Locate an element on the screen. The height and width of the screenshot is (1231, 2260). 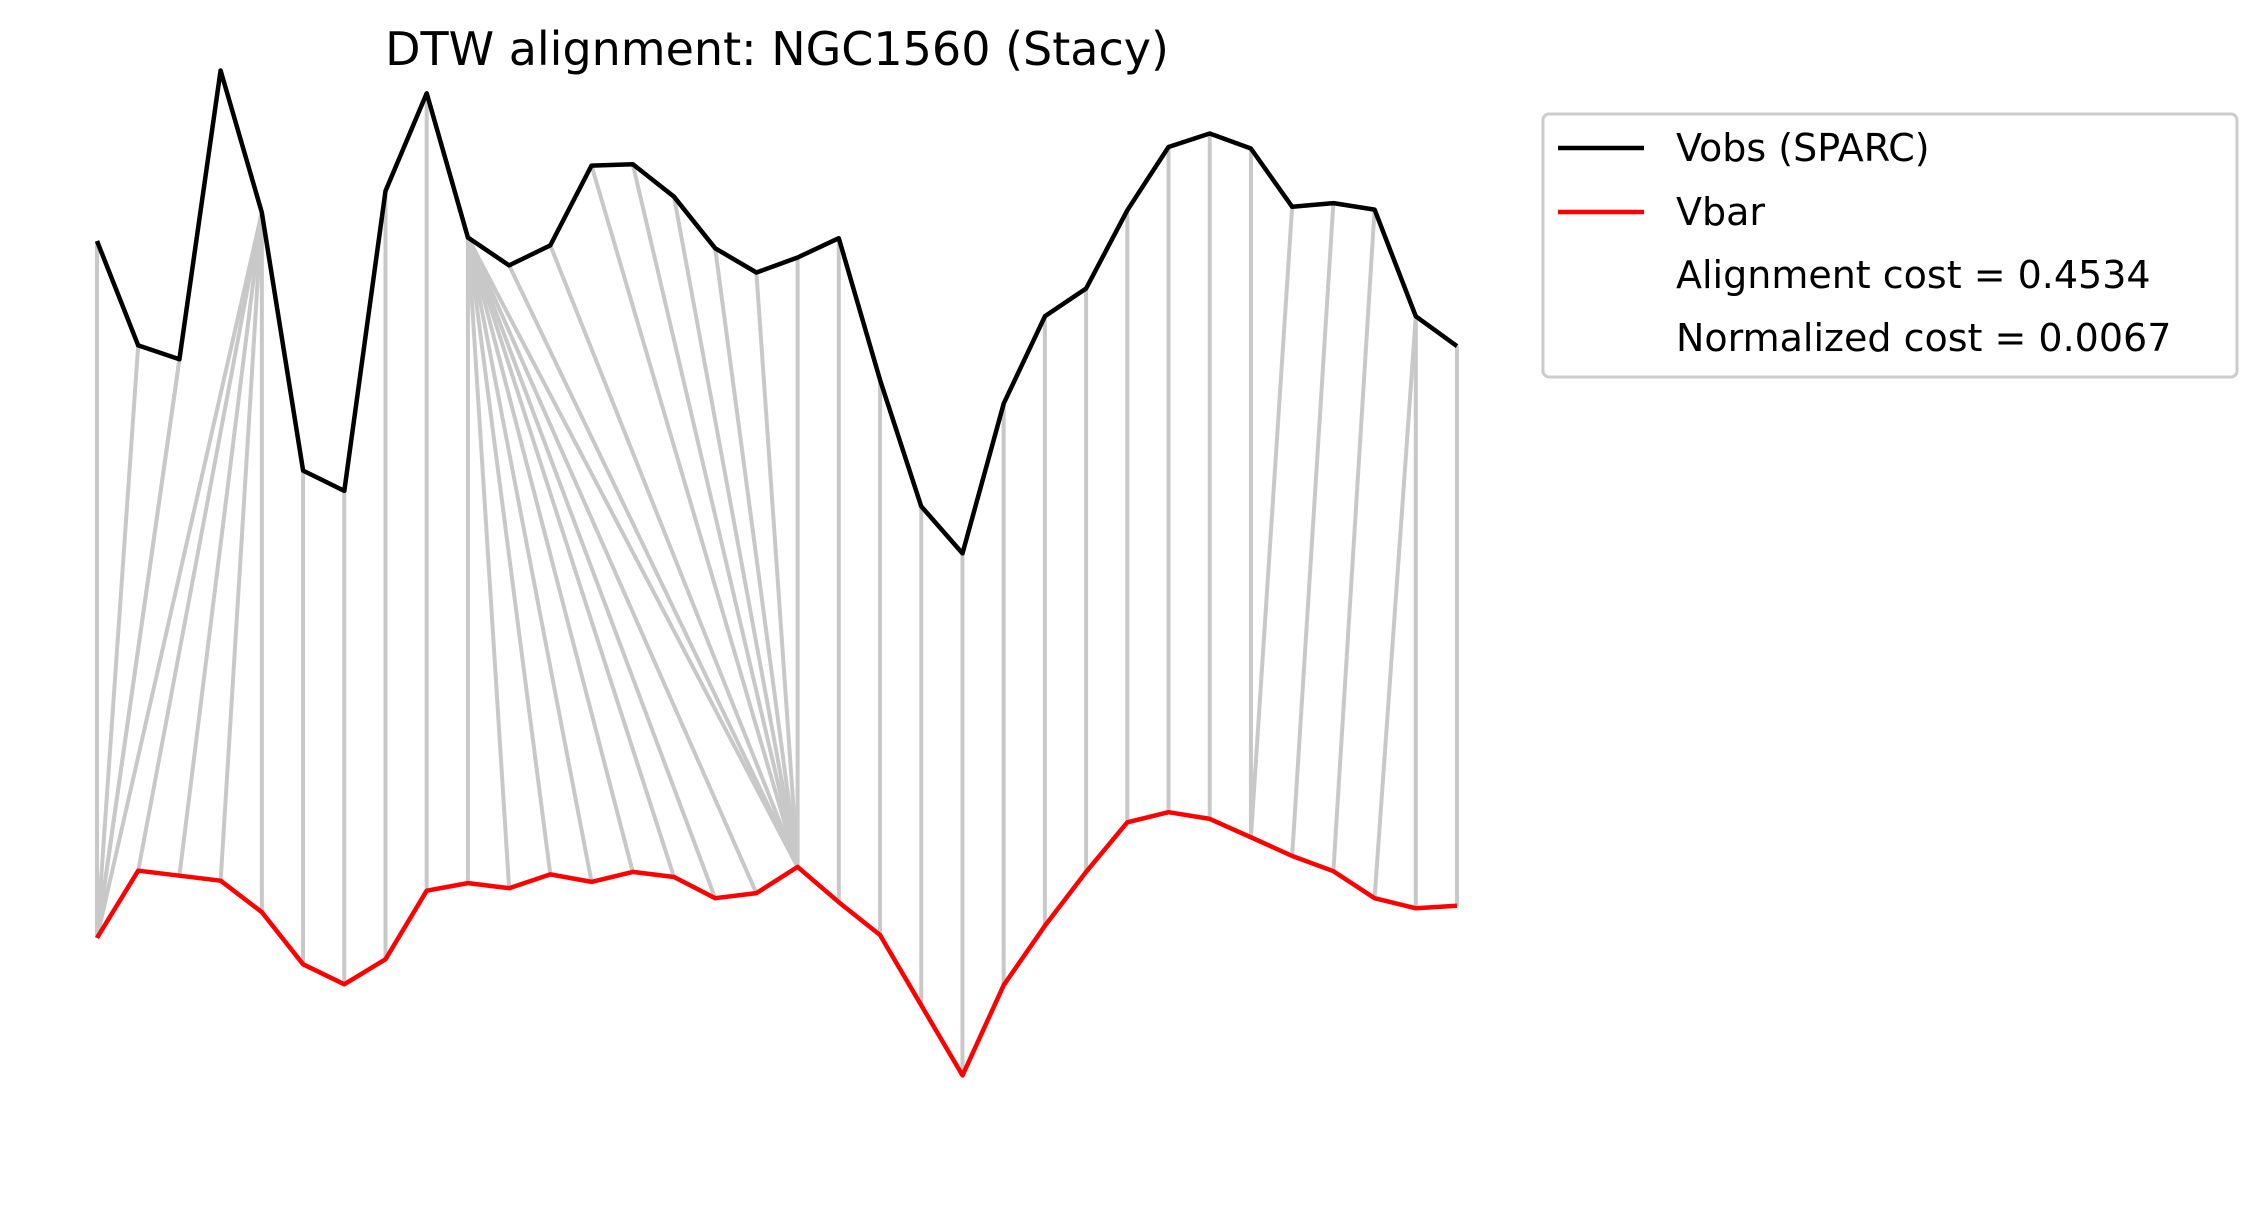
legend-alignment-cost: Alignment cost = 0.4534 is located at coordinates (1913, 275).